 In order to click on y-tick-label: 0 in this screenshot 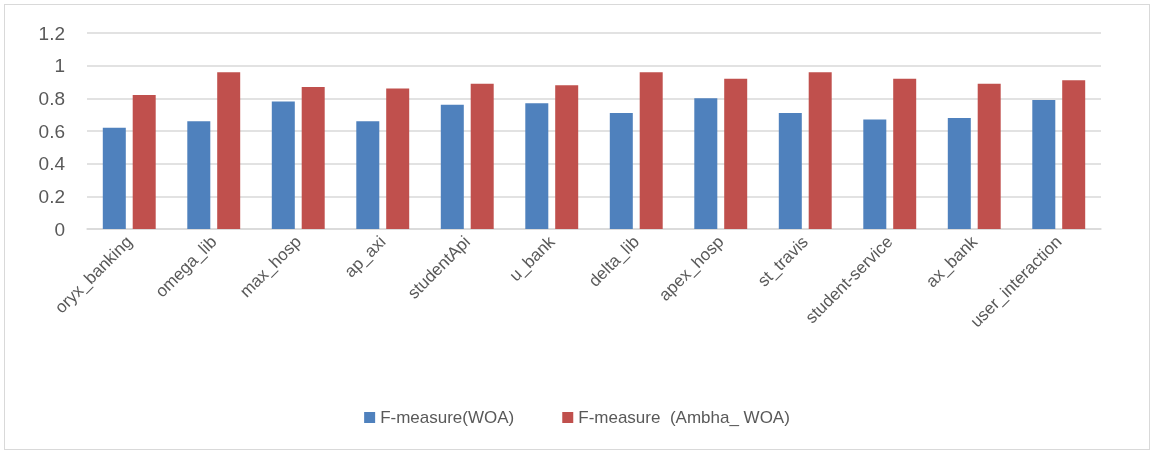, I will do `click(59, 229)`.